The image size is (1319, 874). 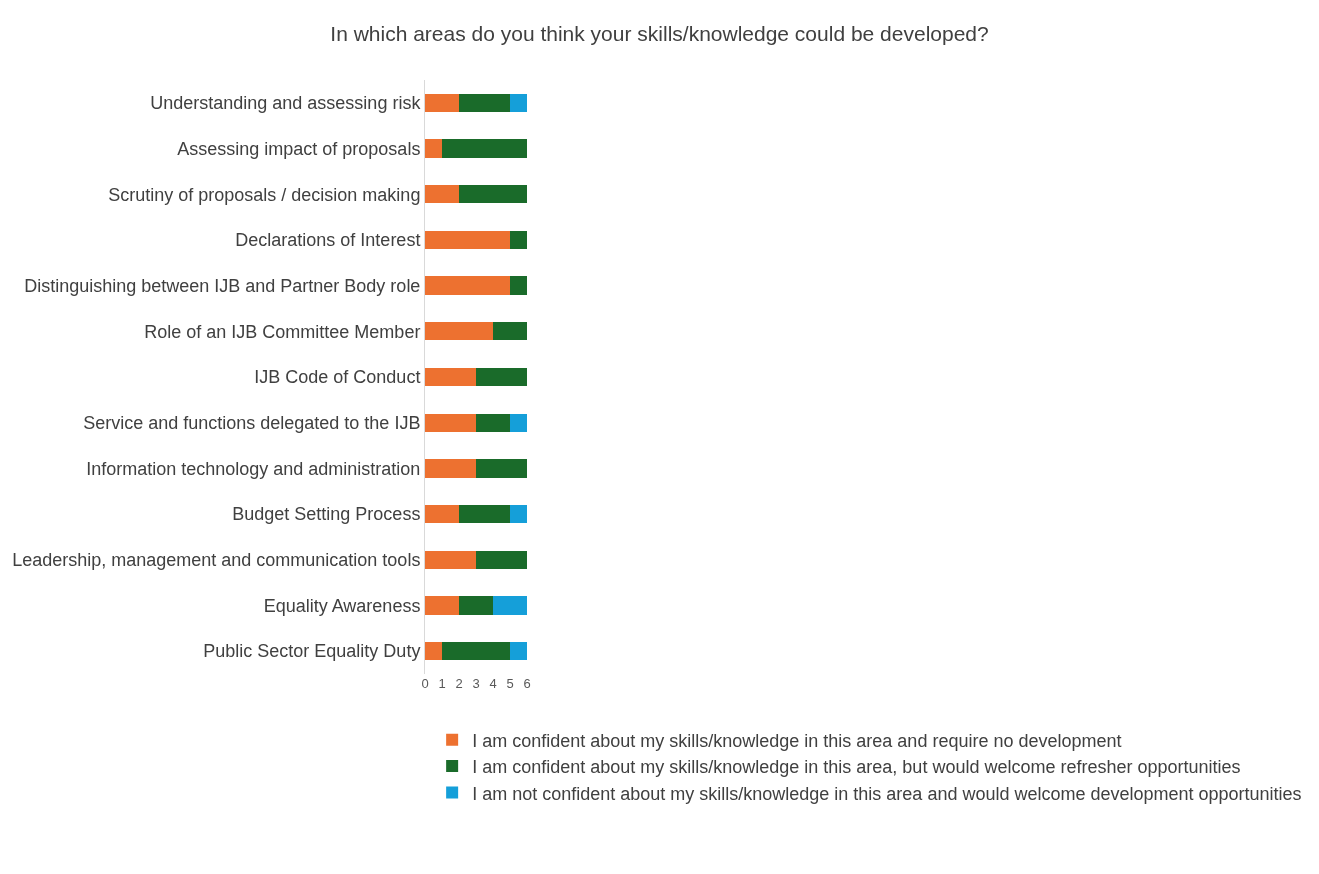 What do you see at coordinates (493, 683) in the screenshot?
I see `x-tick-label: 4` at bounding box center [493, 683].